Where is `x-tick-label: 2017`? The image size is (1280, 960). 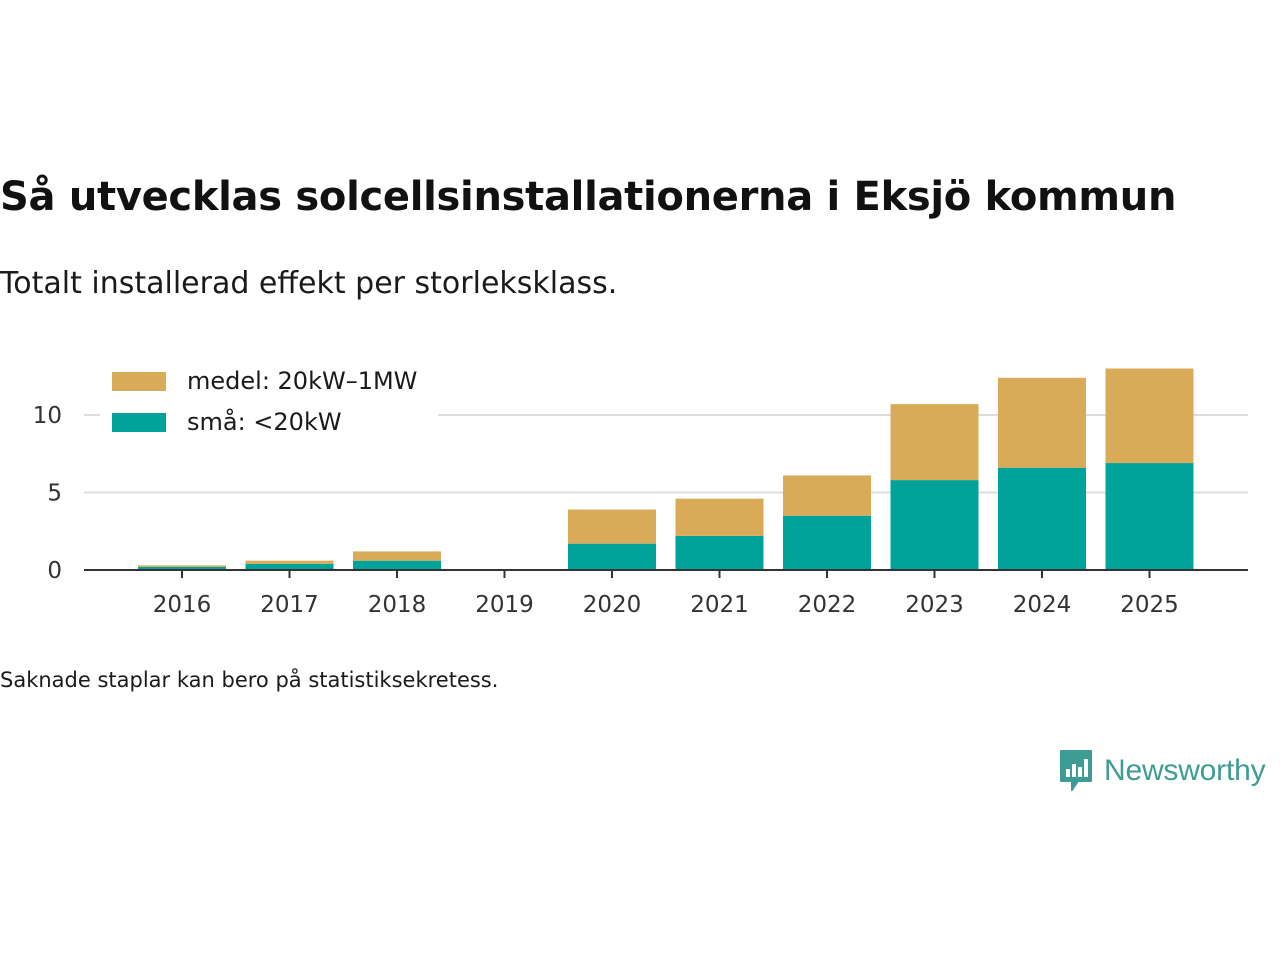
x-tick-label: 2017 is located at coordinates (289, 605).